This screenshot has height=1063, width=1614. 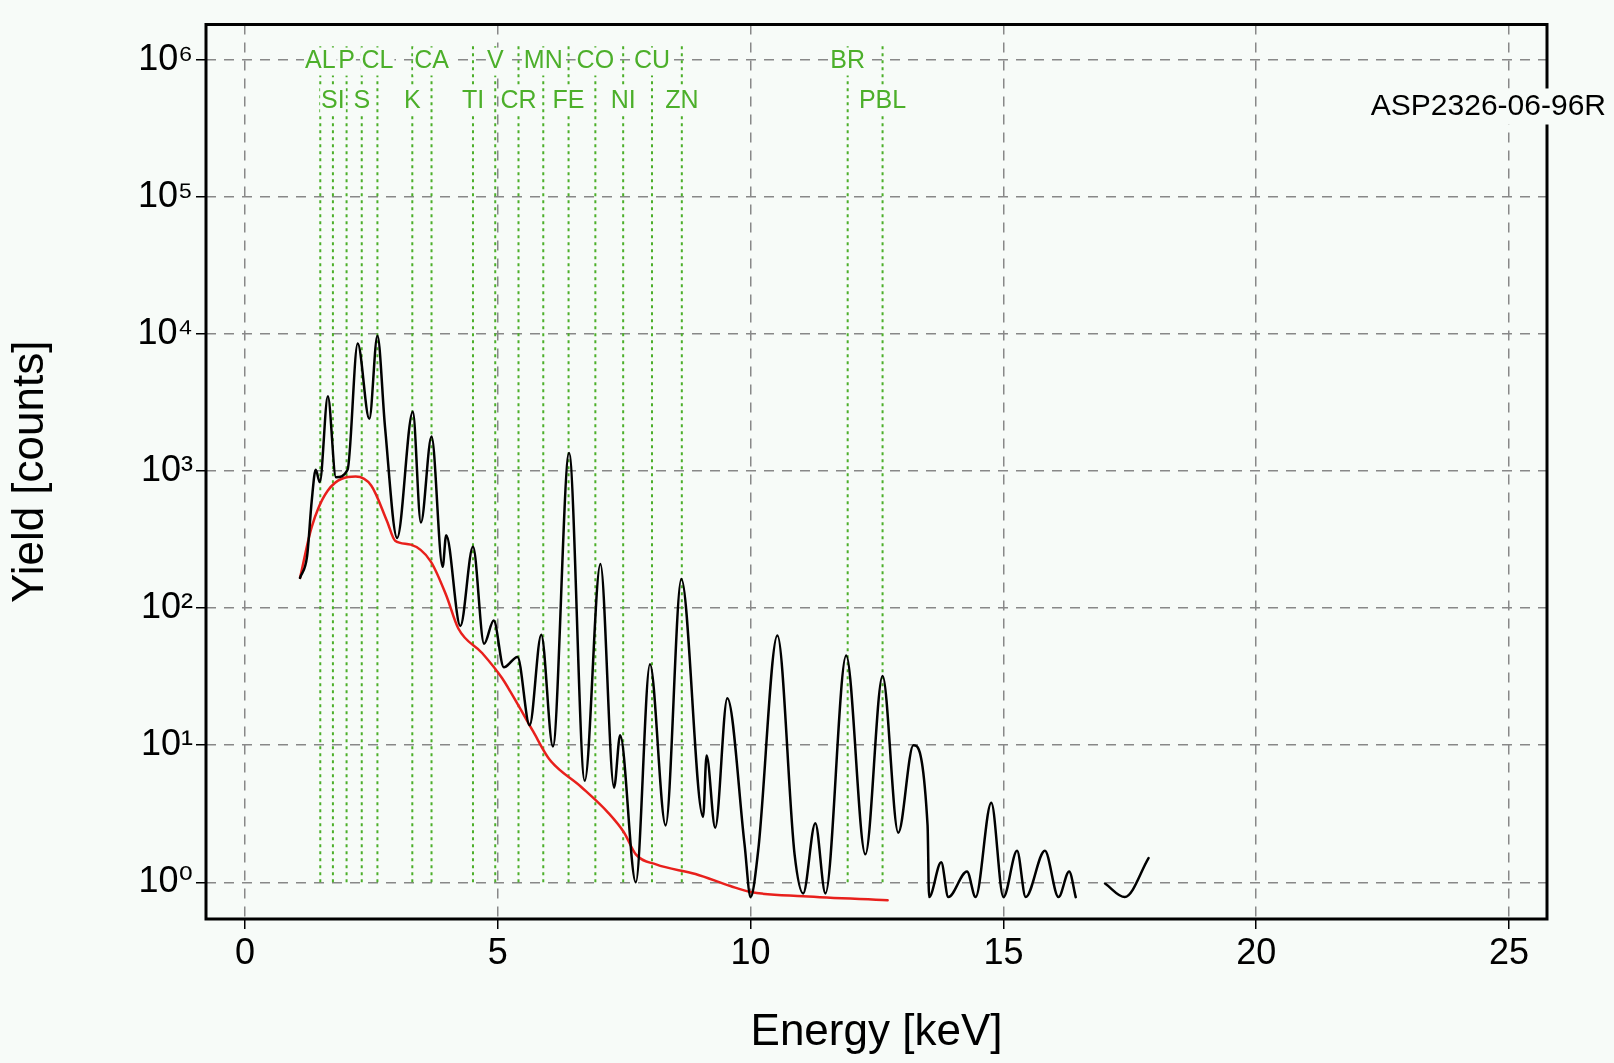 What do you see at coordinates (377, 59) in the screenshot?
I see `ref-line-label: CL` at bounding box center [377, 59].